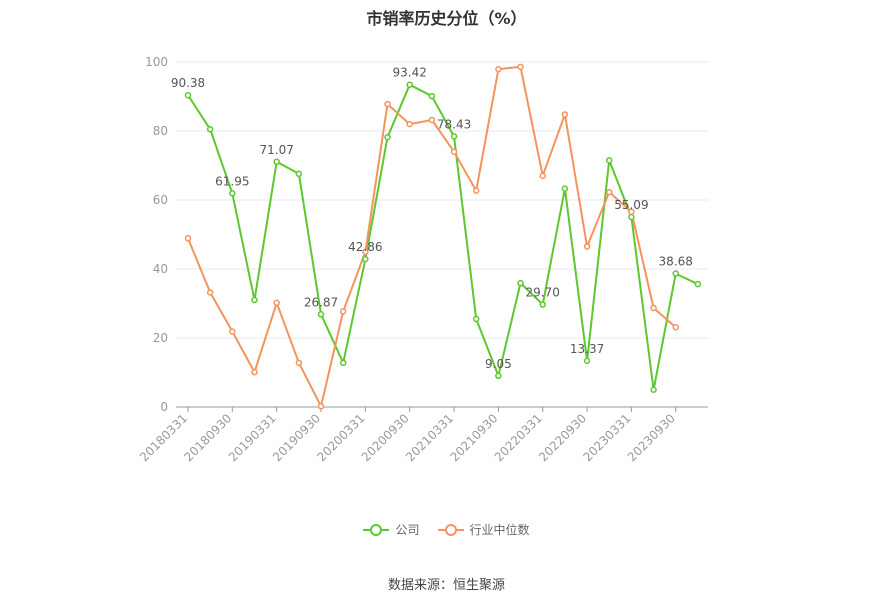  What do you see at coordinates (587, 349) in the screenshot?
I see `data-label: 13.37` at bounding box center [587, 349].